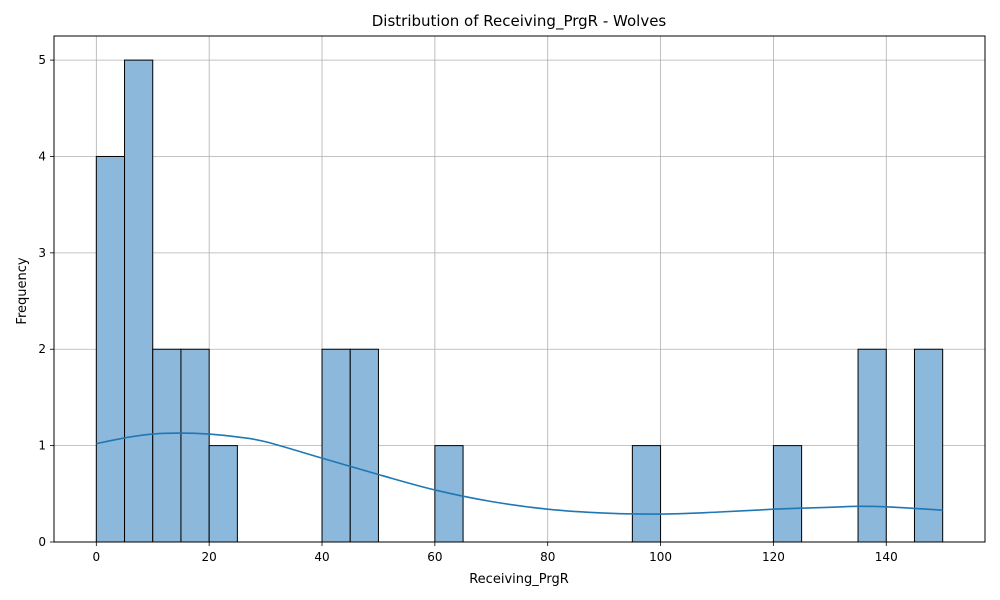  What do you see at coordinates (46, 301) in the screenshot?
I see `y-axis-ticks: 0 1 2 3 4 5` at bounding box center [46, 301].